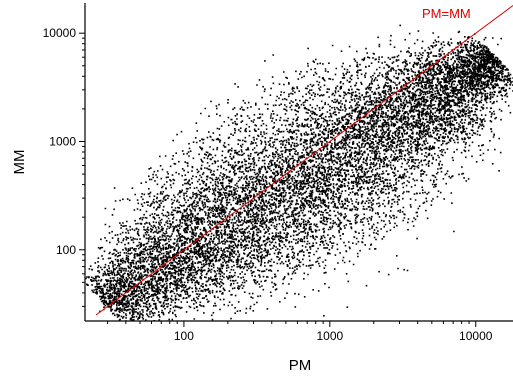 This screenshot has height=376, width=513. Describe the element at coordinates (300, 365) in the screenshot. I see `x-axis-label: PM` at that location.